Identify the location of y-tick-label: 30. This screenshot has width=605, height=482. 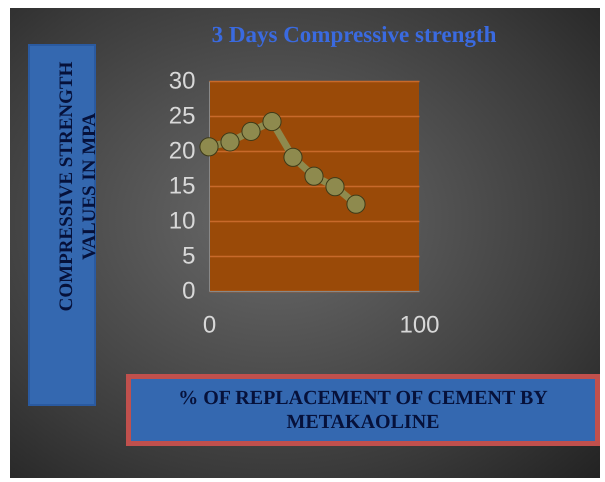
(182, 81).